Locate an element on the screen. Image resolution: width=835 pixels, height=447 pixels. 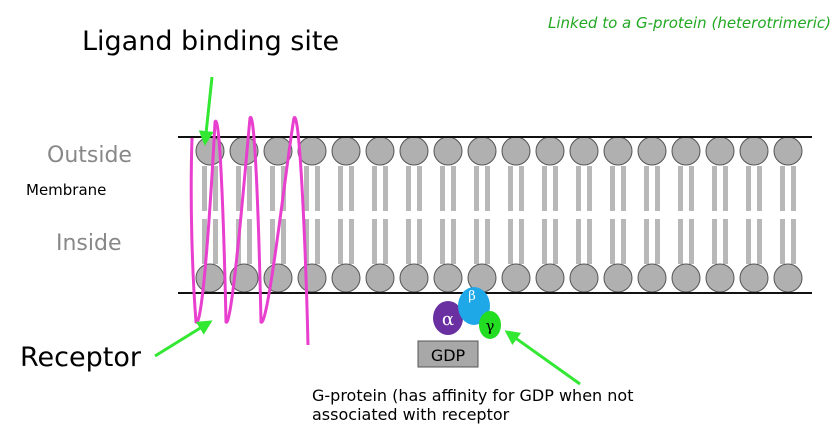
gamma-subunit is located at coordinates (490, 325).